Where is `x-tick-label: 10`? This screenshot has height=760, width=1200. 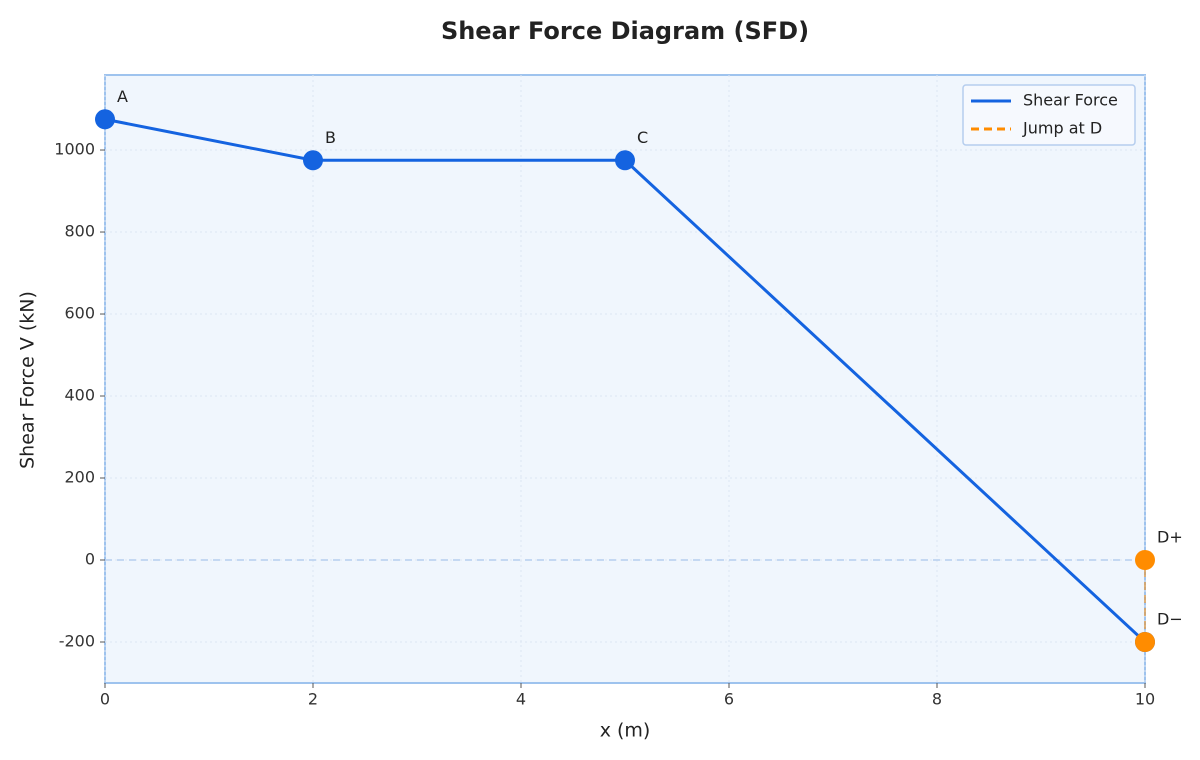 x-tick-label: 10 is located at coordinates (1145, 699).